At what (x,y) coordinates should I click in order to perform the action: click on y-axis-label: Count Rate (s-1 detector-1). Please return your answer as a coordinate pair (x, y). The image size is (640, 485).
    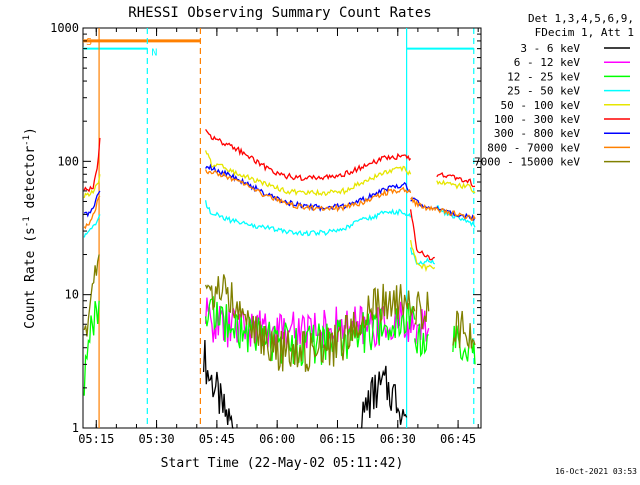
    Looking at the image, I should click on (30, 228).